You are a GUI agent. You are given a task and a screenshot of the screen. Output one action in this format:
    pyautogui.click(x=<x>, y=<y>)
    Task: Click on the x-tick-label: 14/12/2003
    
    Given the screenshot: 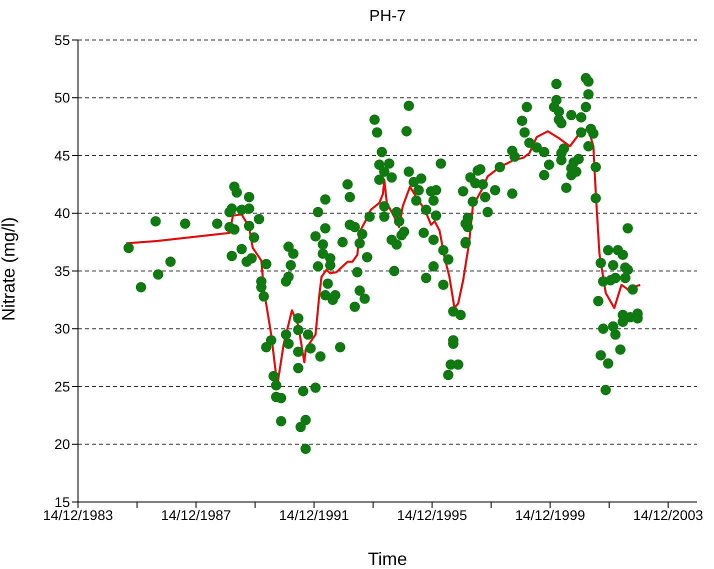 What is the action you would take?
    pyautogui.click(x=668, y=514)
    